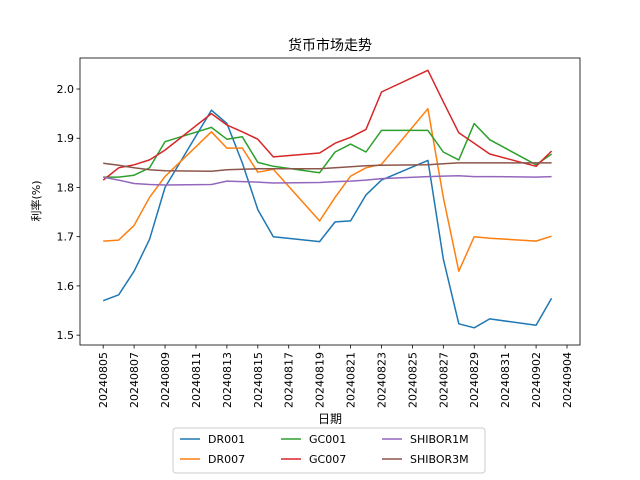  I want to click on x-tick-label: 20240817, so click(289, 380).